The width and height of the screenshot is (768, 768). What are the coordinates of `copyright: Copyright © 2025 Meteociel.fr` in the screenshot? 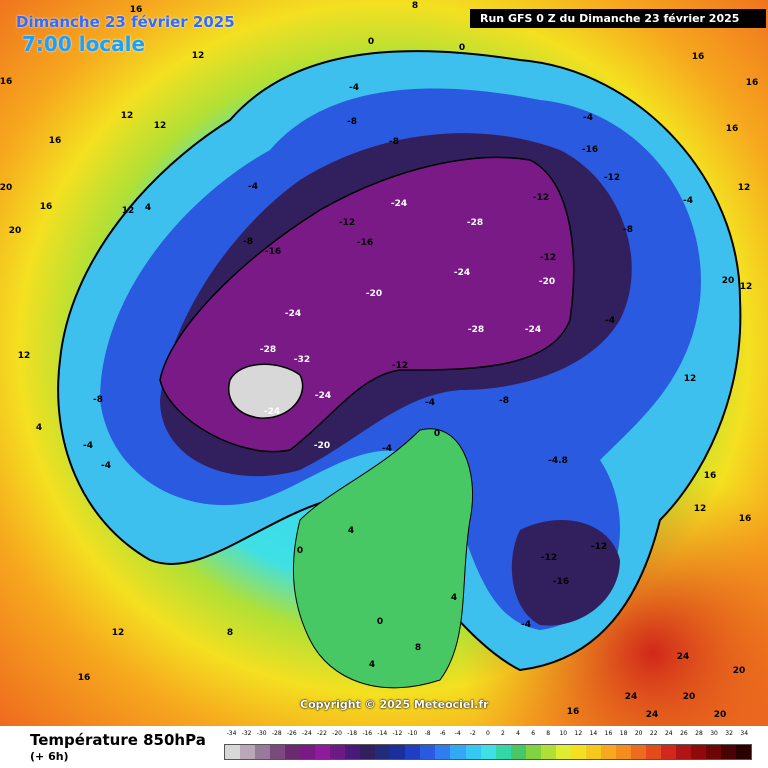 It's located at (394, 704).